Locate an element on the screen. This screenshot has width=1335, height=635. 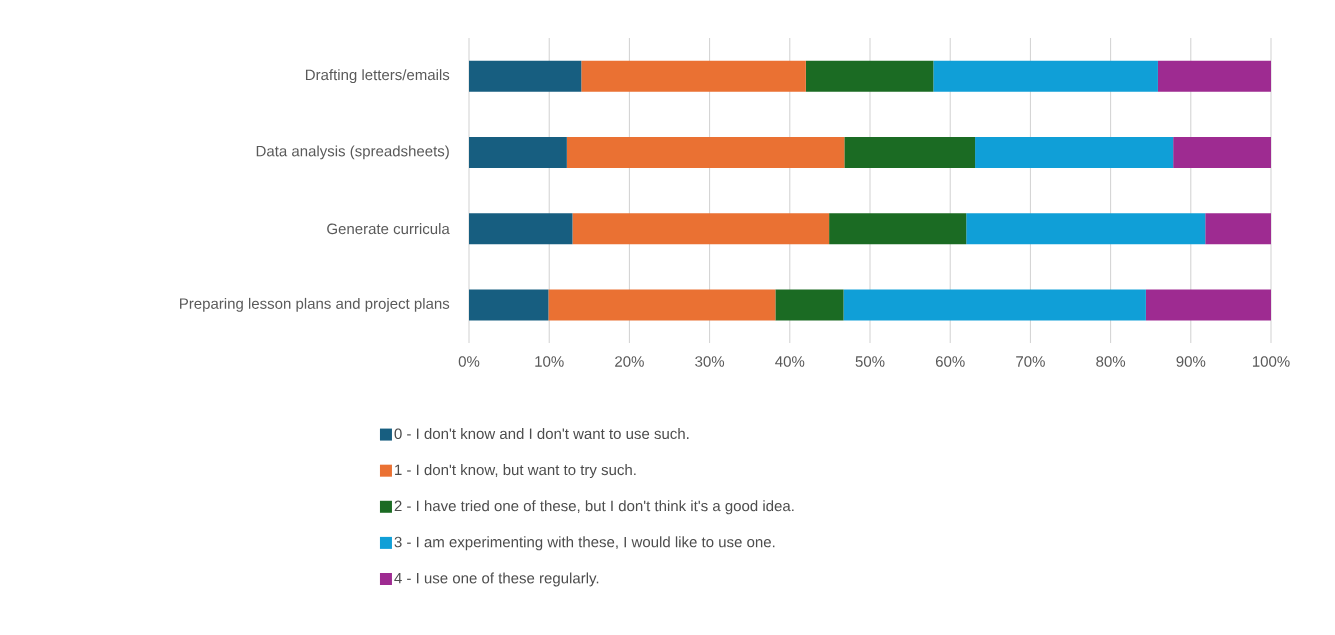
y-tick-label: Drafting letters/emails is located at coordinates (377, 76).